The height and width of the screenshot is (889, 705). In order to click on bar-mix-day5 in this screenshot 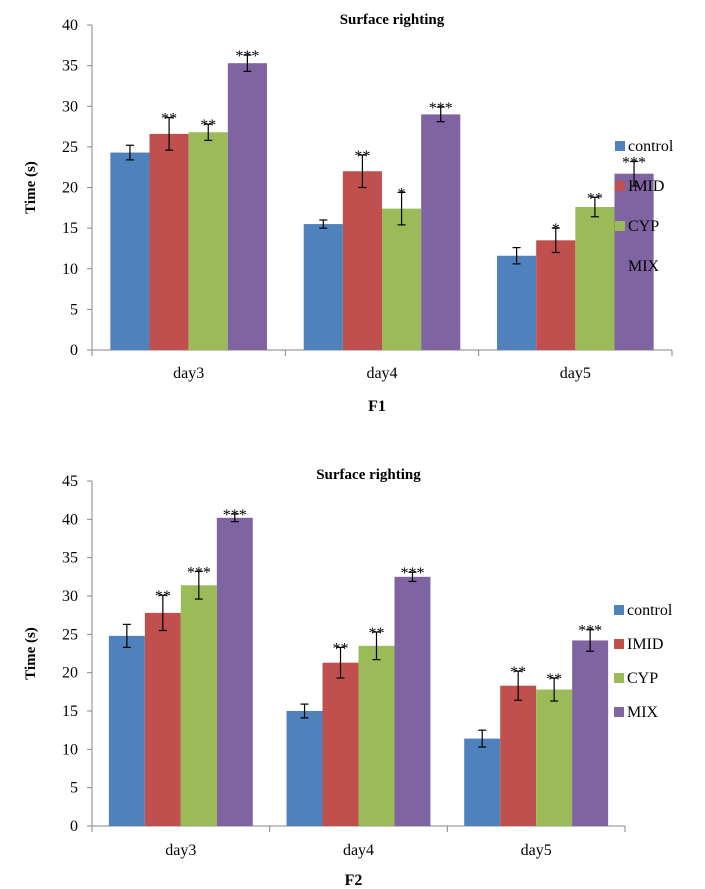, I will do `click(590, 733)`.